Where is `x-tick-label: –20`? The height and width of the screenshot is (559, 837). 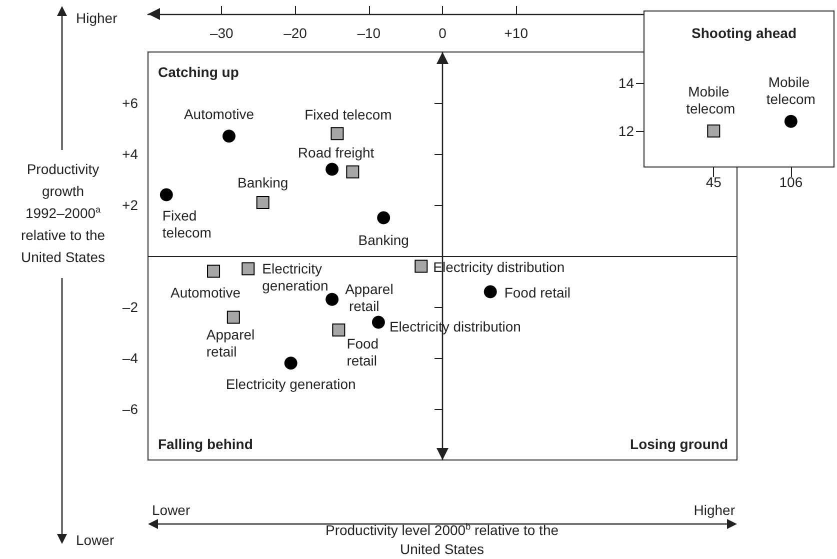
x-tick-label: –20 is located at coordinates (296, 33).